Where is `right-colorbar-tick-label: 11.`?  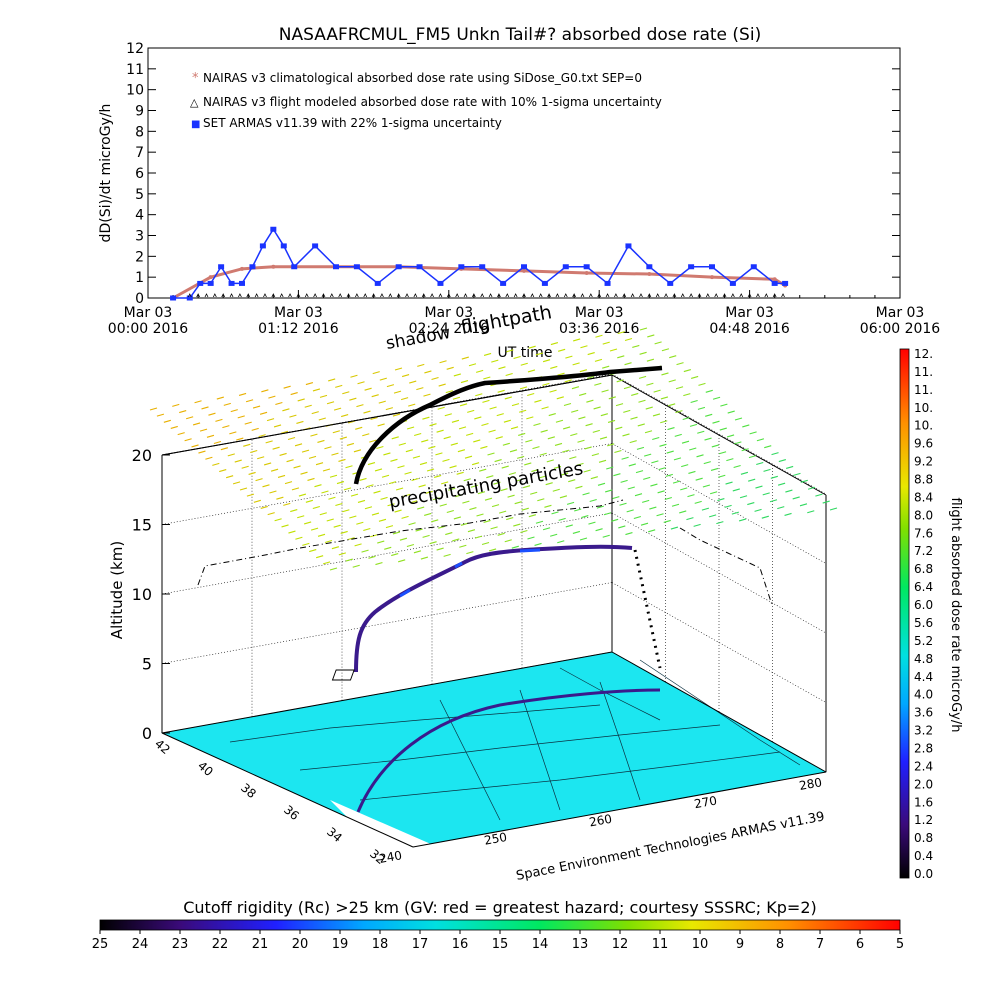 right-colorbar-tick-label: 11. is located at coordinates (923, 390).